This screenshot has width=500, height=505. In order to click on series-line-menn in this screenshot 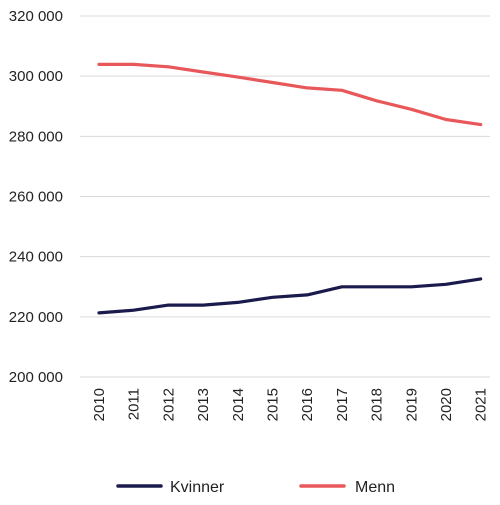, I will do `click(290, 94)`.